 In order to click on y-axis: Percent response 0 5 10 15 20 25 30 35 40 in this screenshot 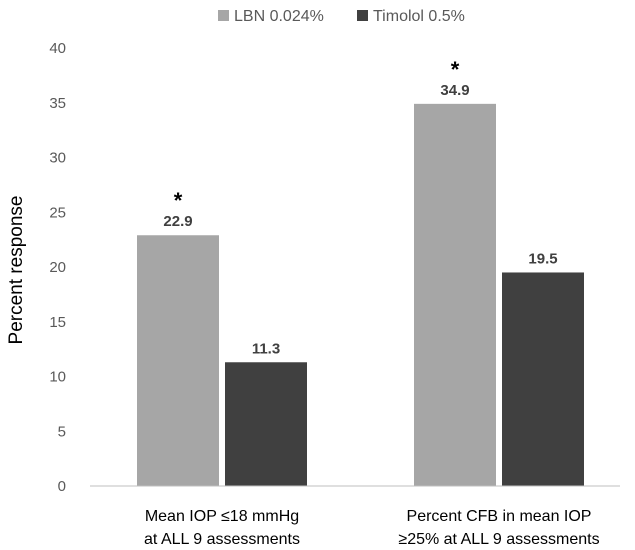, I will do `click(36, 267)`.